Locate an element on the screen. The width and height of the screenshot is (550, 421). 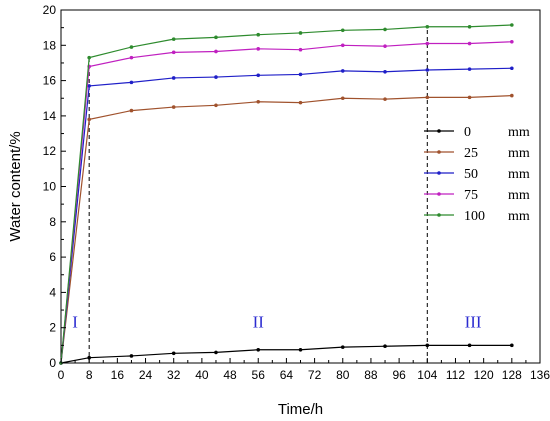
stage-labels: I II III is located at coordinates (277, 322).